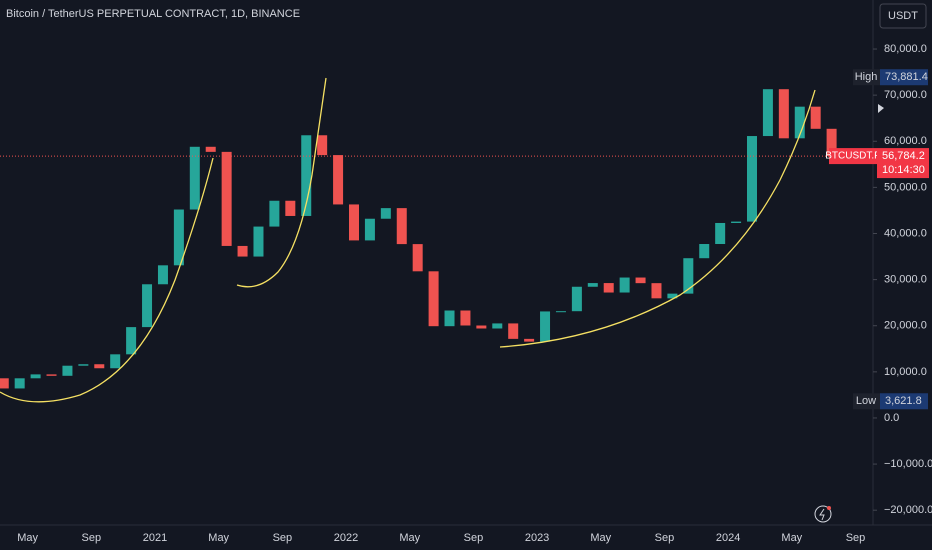  Describe the element at coordinates (903, 170) in the screenshot. I see `countdown-label: 10:14:30` at that location.